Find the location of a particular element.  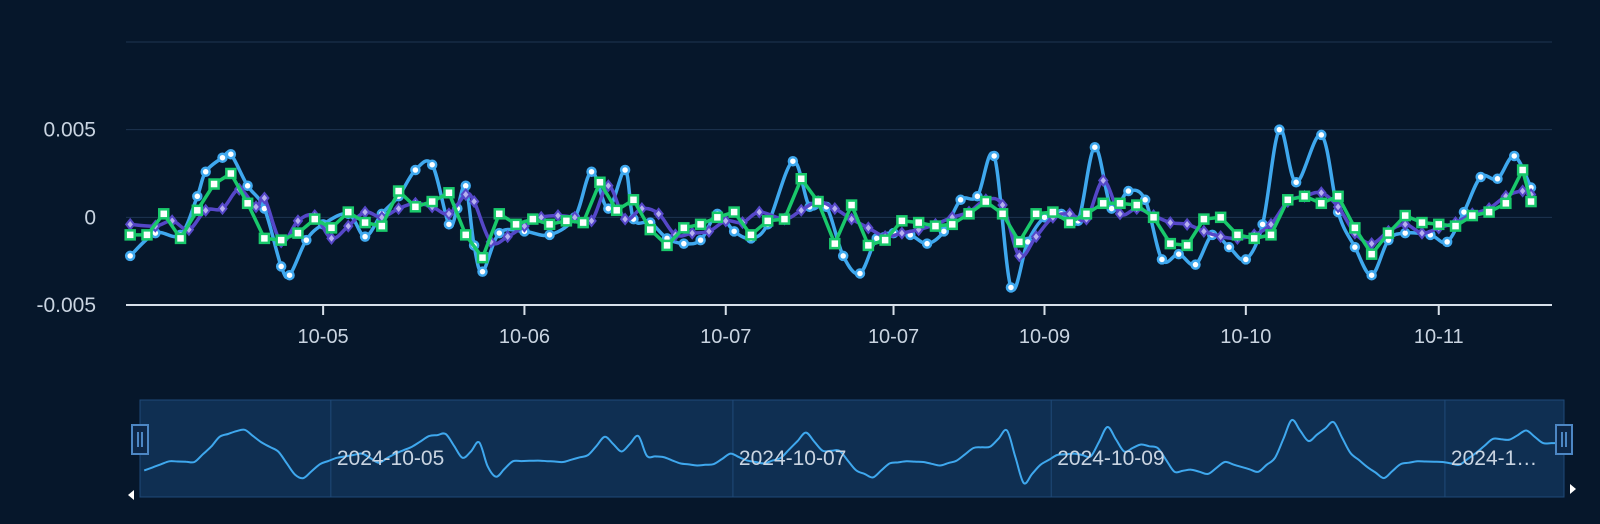

data-zoom-left-handle is located at coordinates (140, 439).